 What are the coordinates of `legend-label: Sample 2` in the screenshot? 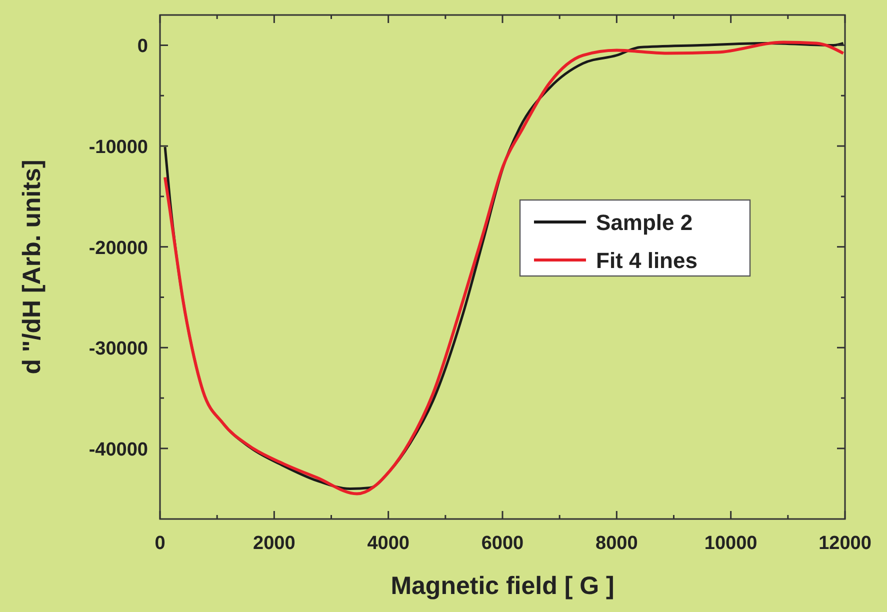 It's located at (644, 222).